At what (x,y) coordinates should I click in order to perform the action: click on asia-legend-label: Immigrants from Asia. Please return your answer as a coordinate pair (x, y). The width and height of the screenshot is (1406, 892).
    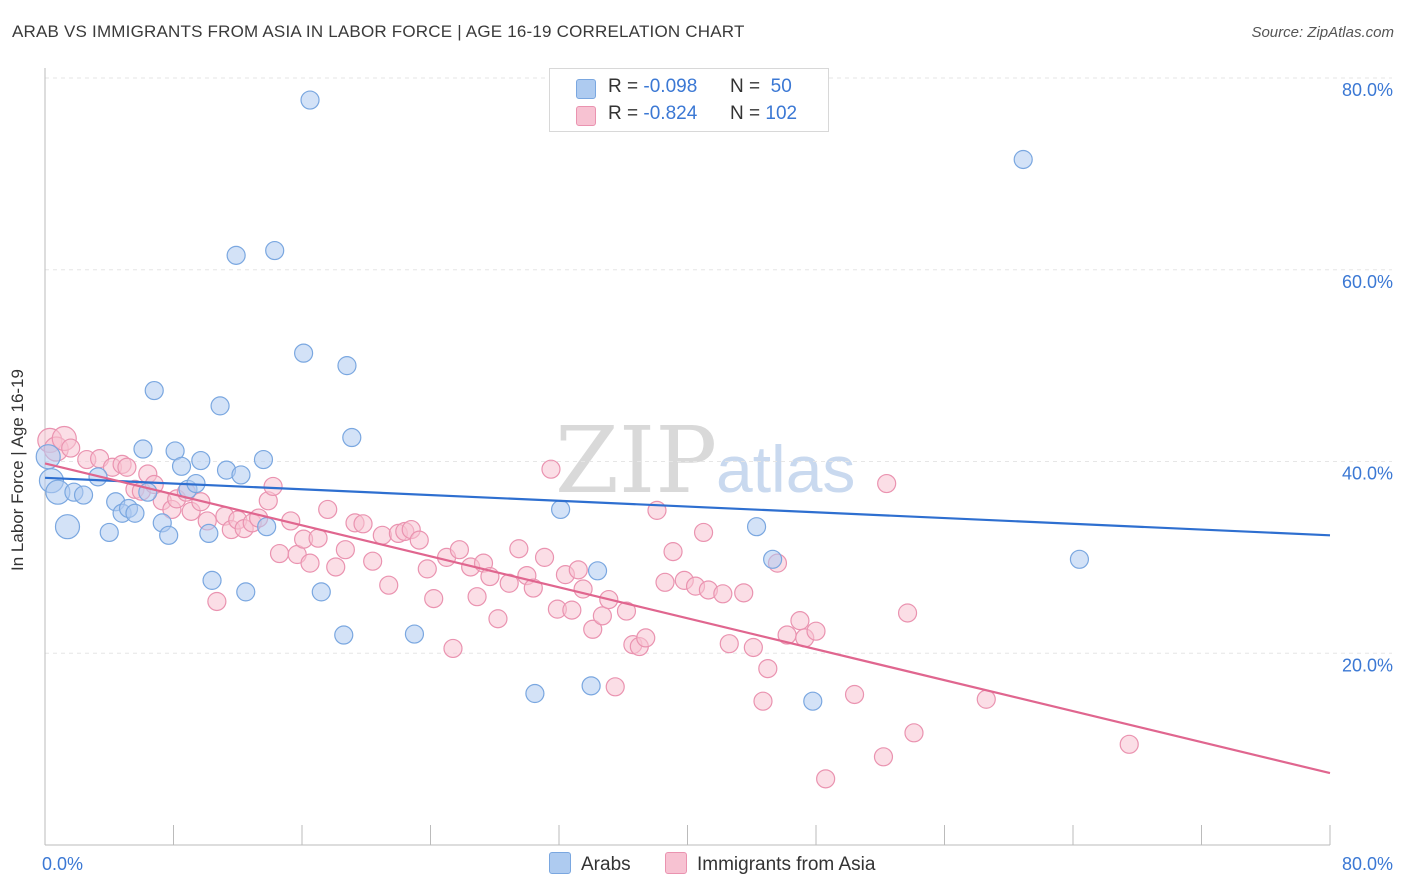
    Looking at the image, I should click on (786, 864).